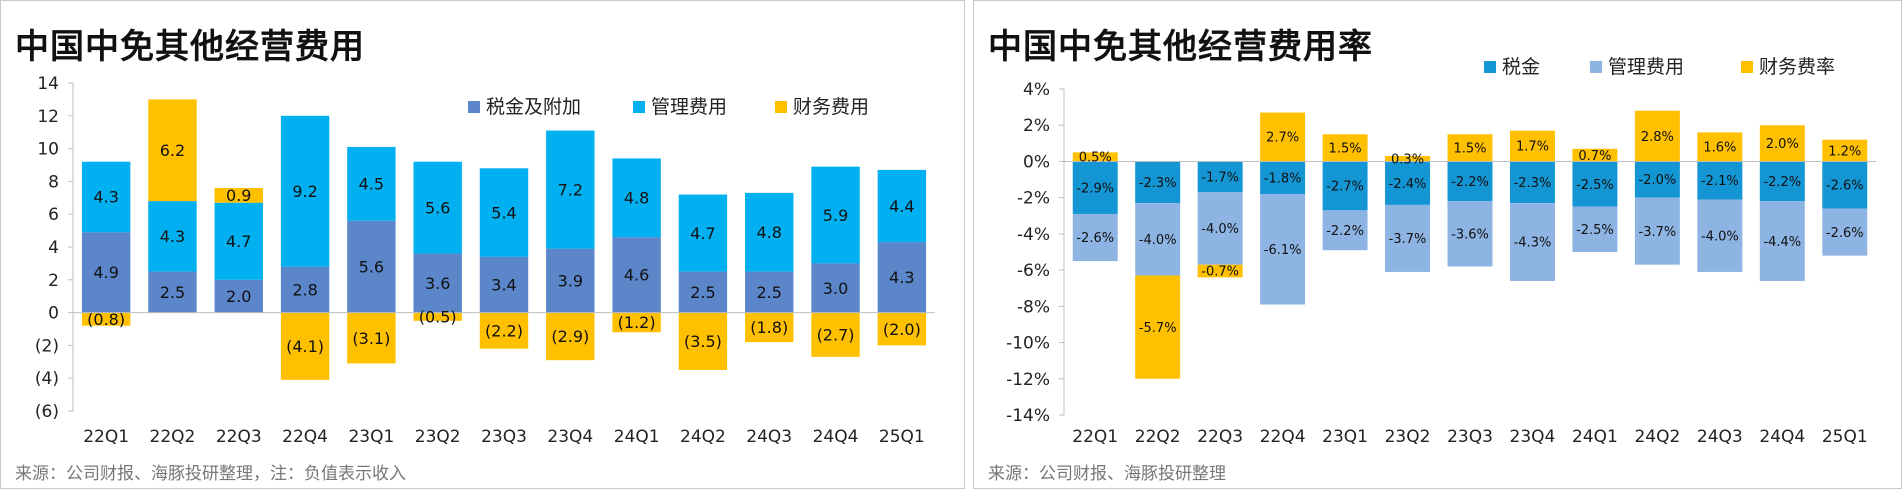  What do you see at coordinates (1036, 90) in the screenshot?
I see `y-tick-label: 4%` at bounding box center [1036, 90].